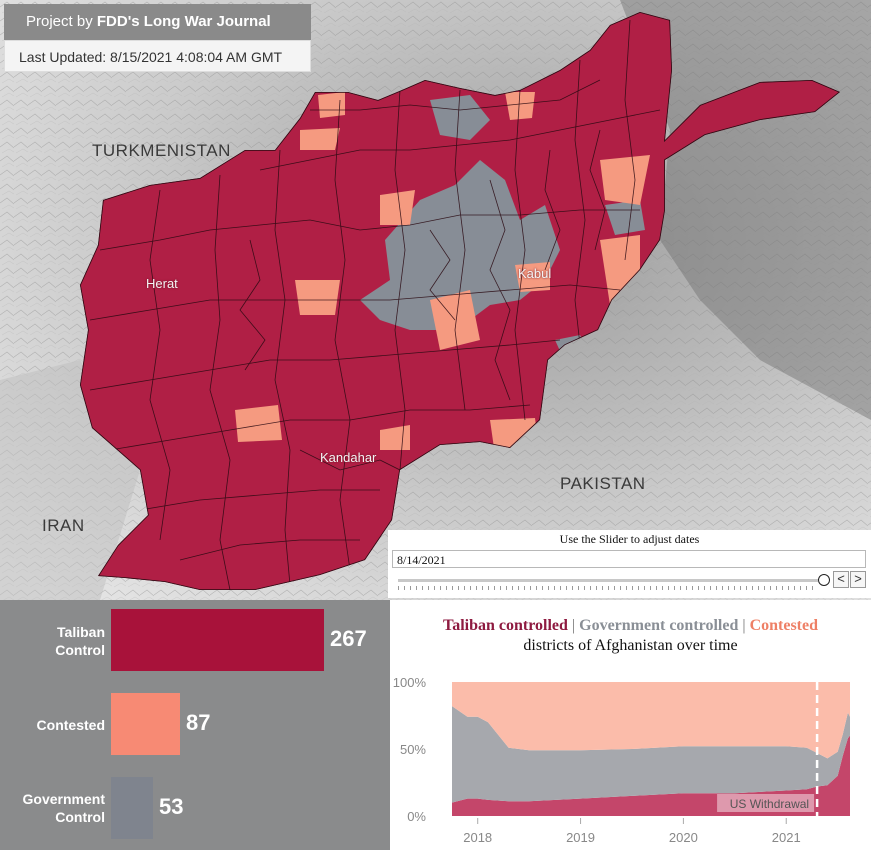 Image resolution: width=871 pixels, height=850 pixels. Describe the element at coordinates (198, 722) in the screenshot. I see `summary-value-contested: 87` at that location.